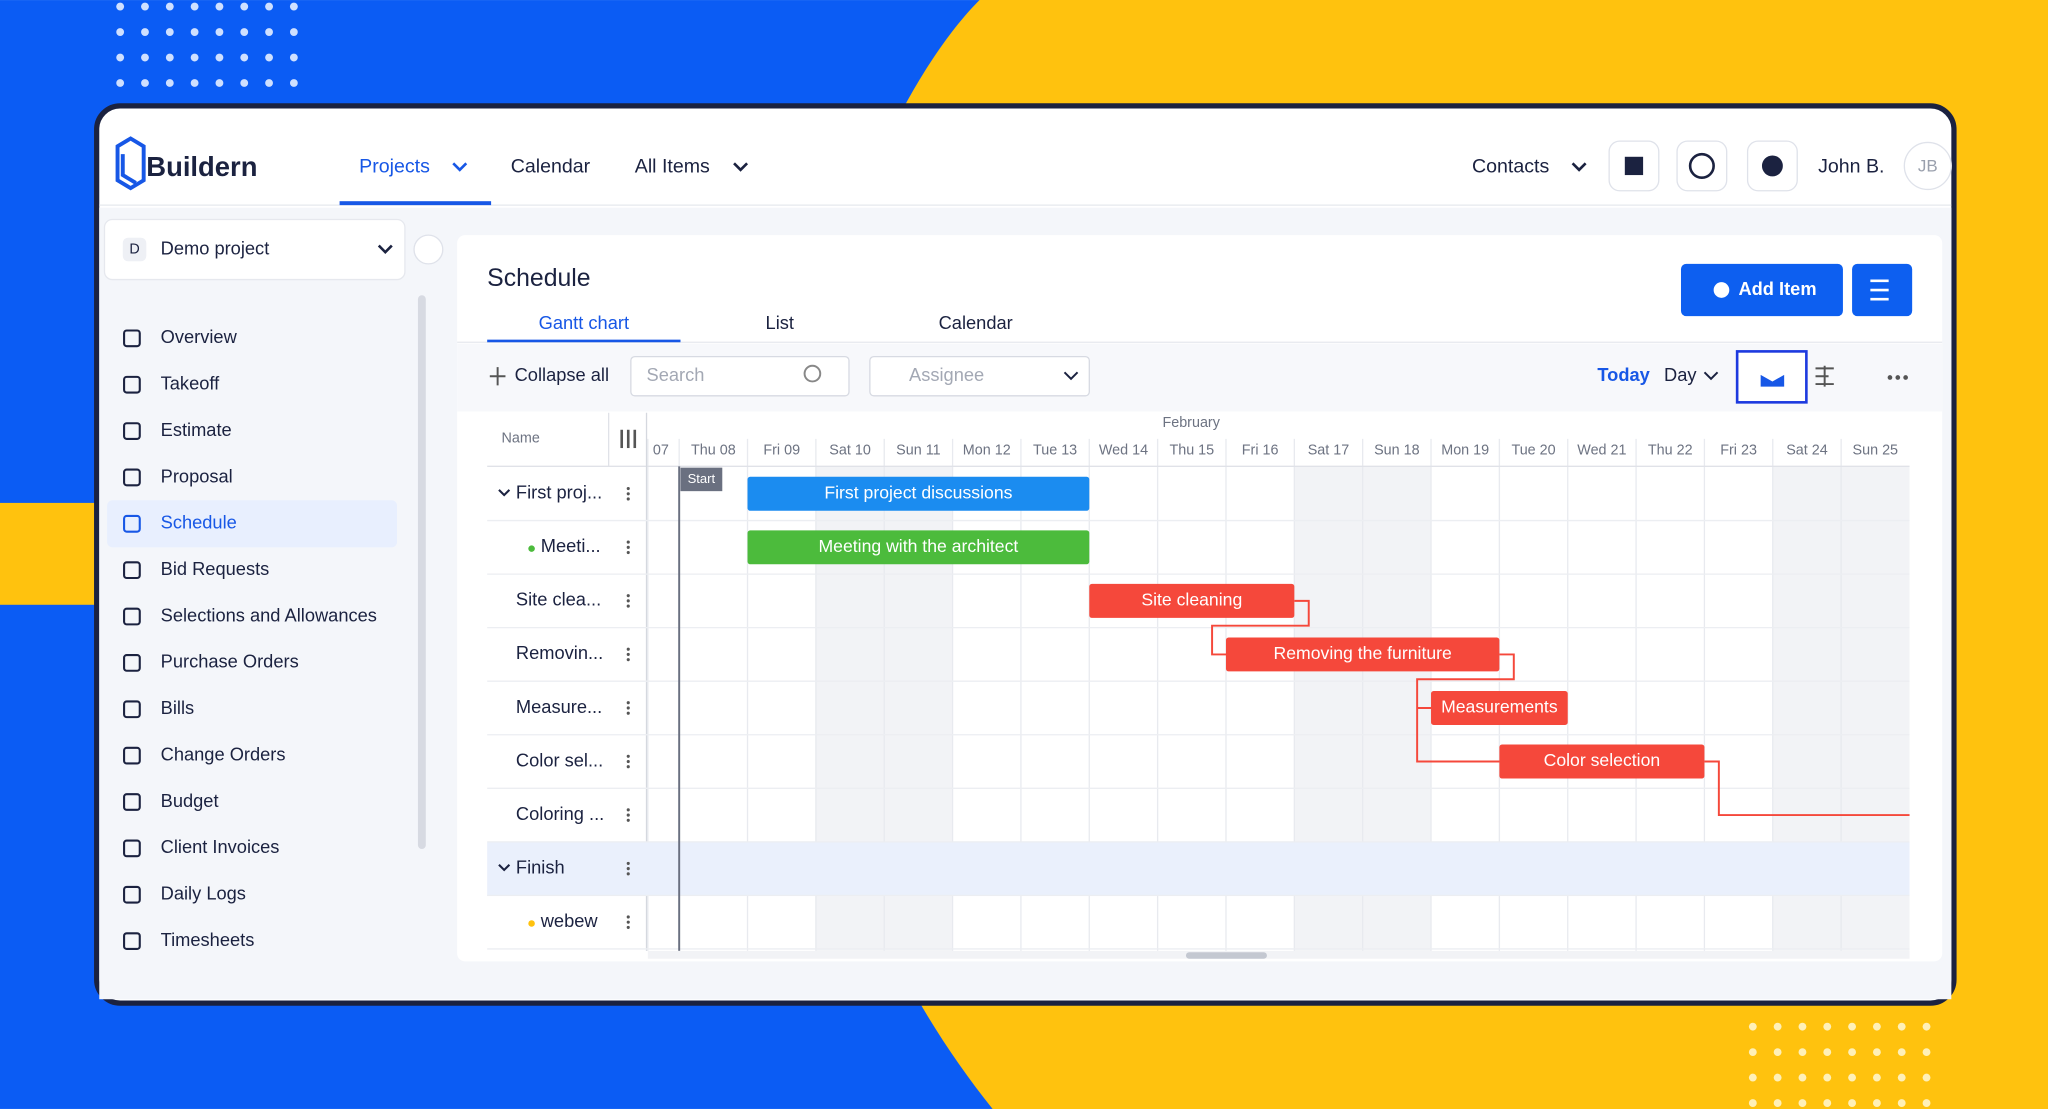 The height and width of the screenshot is (1109, 2048). Describe the element at coordinates (540, 866) in the screenshot. I see `row-name: Finish` at that location.